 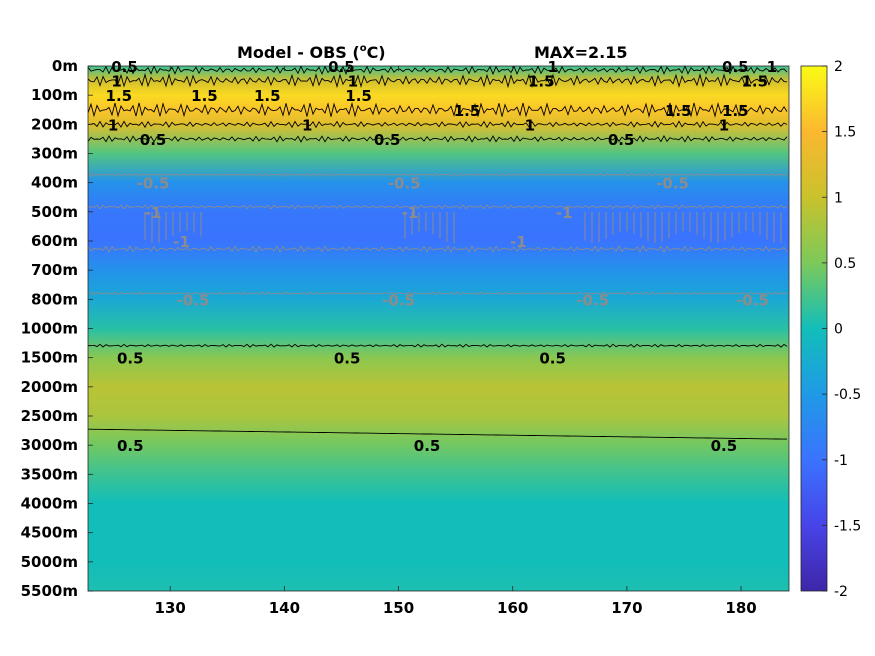 I want to click on y-tick-label: 2500m, so click(x=49, y=416).